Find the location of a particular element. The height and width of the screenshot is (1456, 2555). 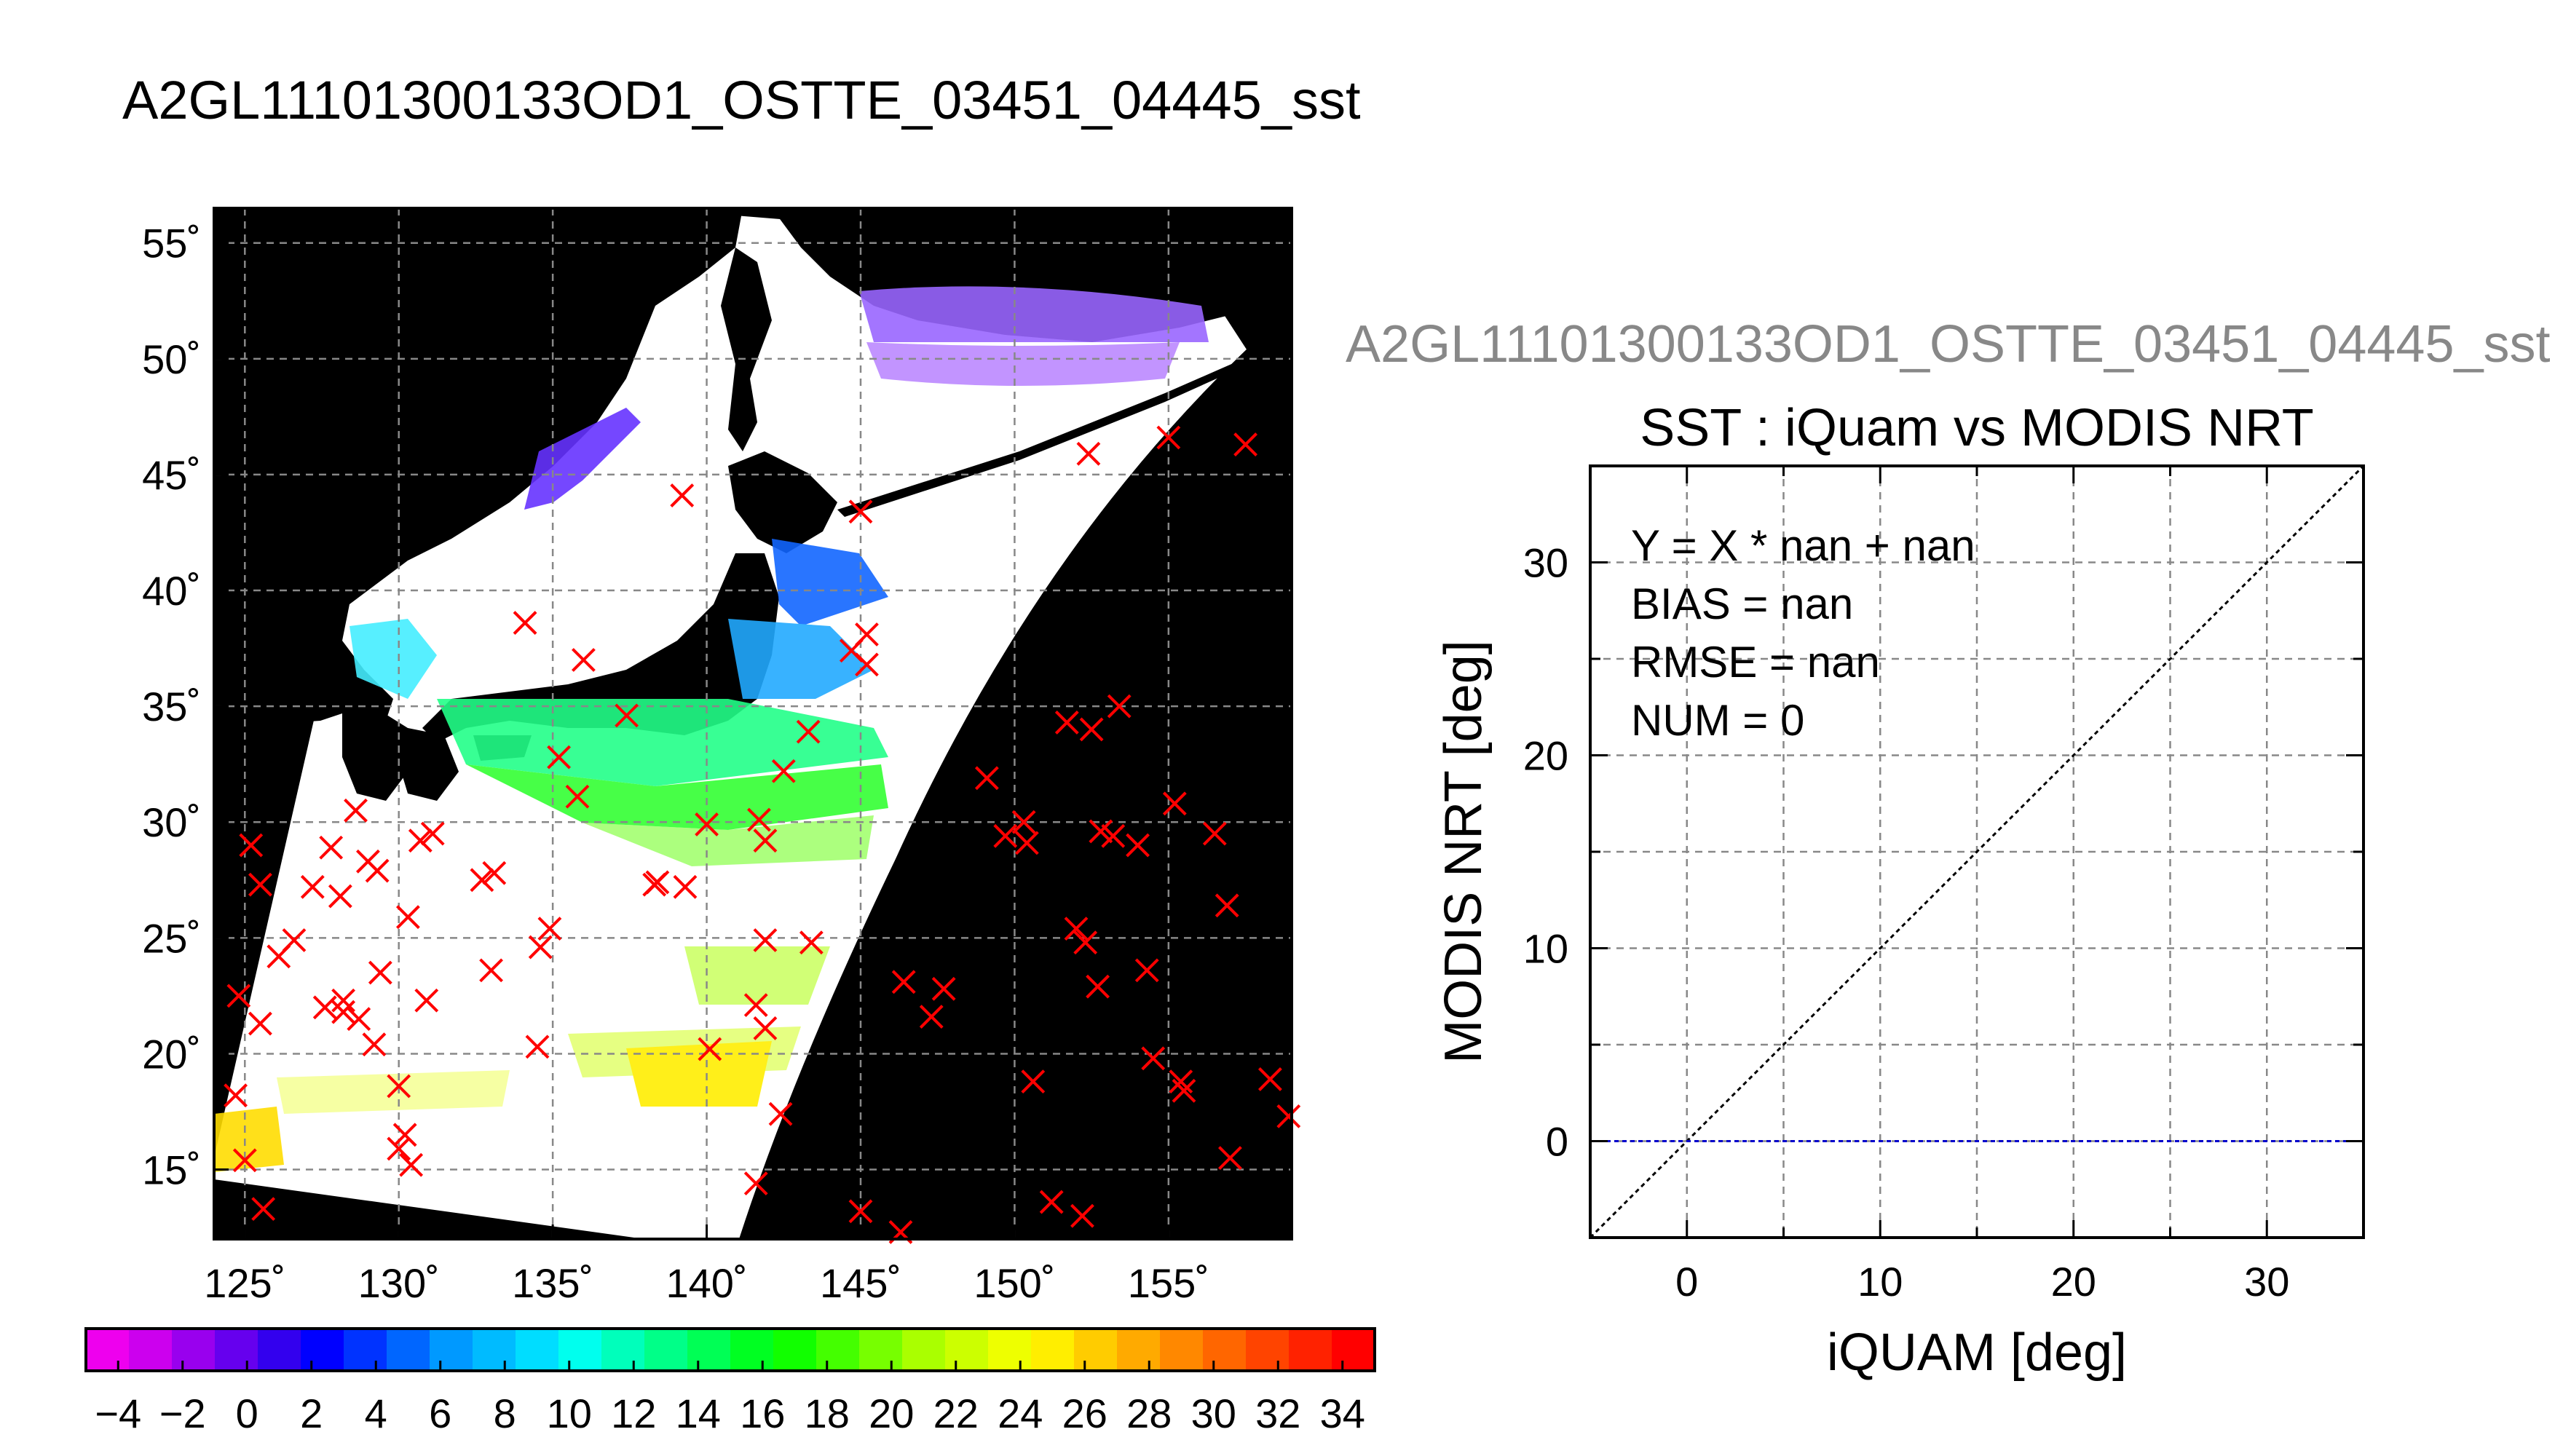

scatter-stat-line: BIAS = nan is located at coordinates (1742, 603).